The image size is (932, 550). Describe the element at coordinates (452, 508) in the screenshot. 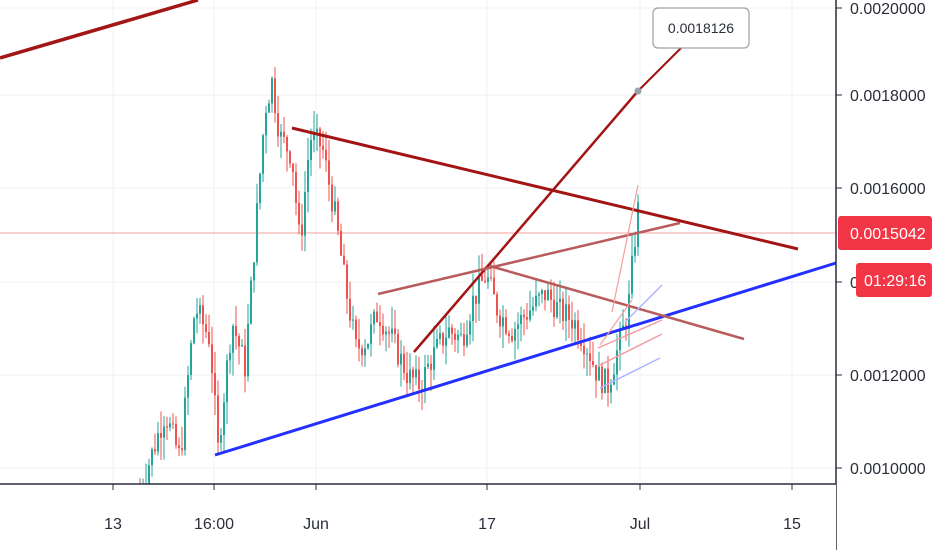

I see `x-axis-ticks: 13 16:00 Jun 17 Jul 15` at that location.